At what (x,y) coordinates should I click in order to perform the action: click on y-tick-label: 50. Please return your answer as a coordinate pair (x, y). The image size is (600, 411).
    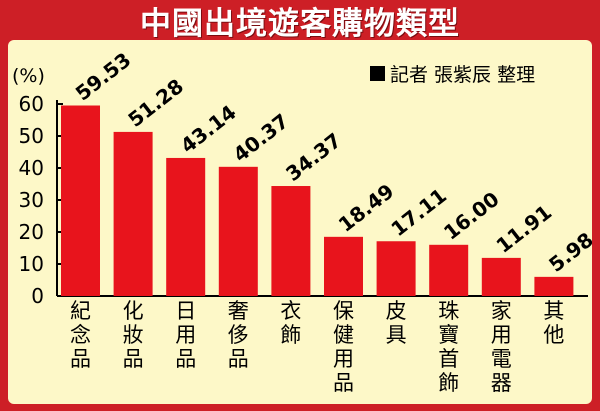
    Looking at the image, I should click on (31, 136).